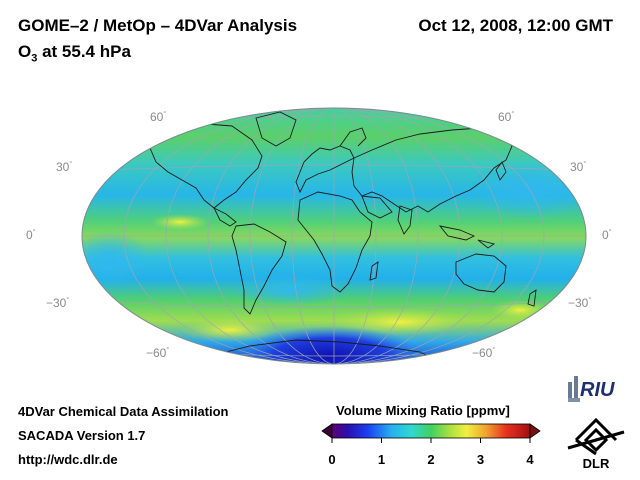 The image size is (640, 480). Describe the element at coordinates (596, 463) in the screenshot. I see `svg-text: DLR` at that location.